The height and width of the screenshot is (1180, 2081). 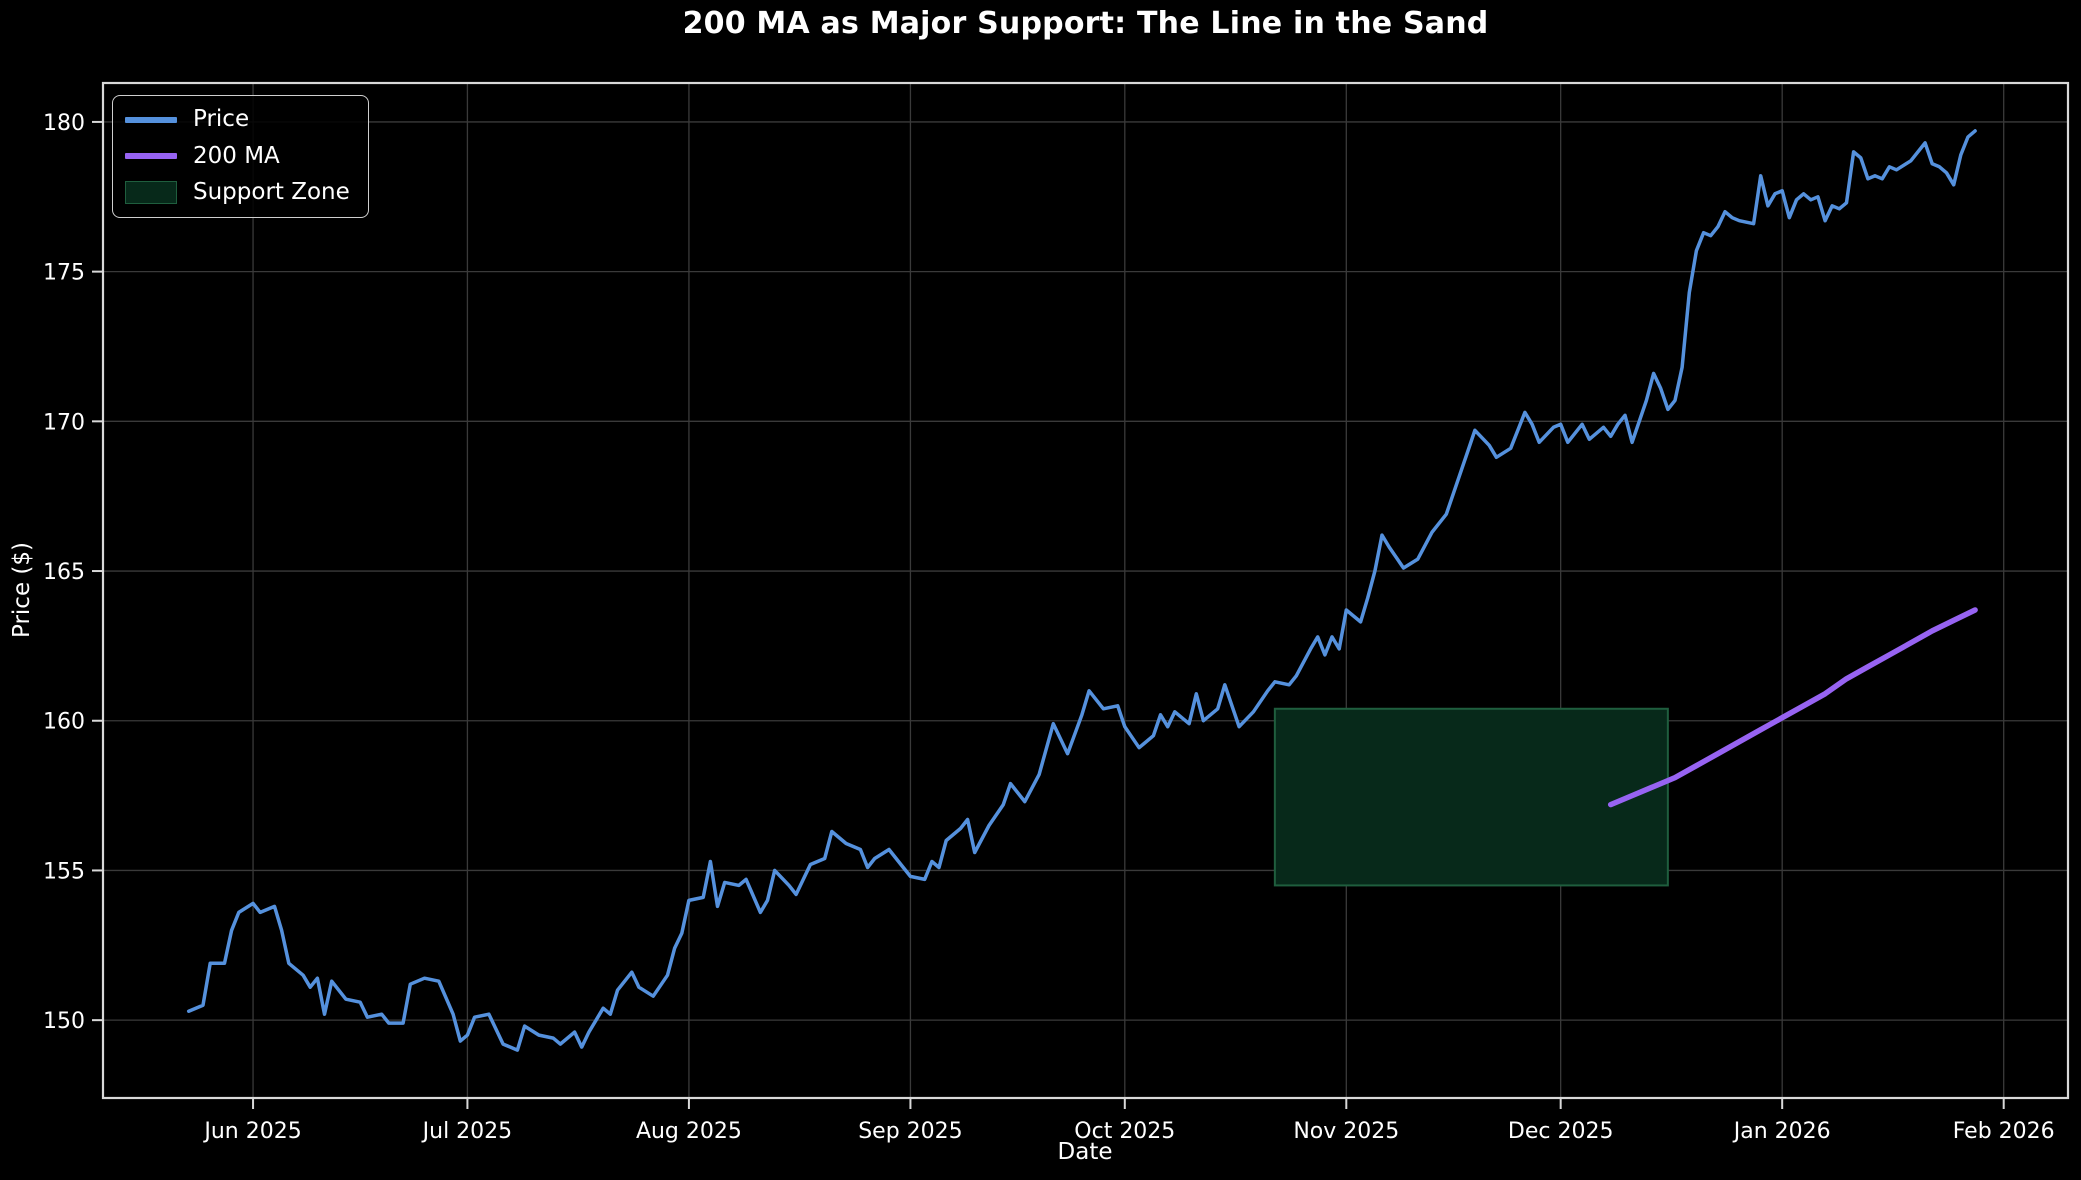 I want to click on x-tick-label: Oct 2025, so click(x=1124, y=1131).